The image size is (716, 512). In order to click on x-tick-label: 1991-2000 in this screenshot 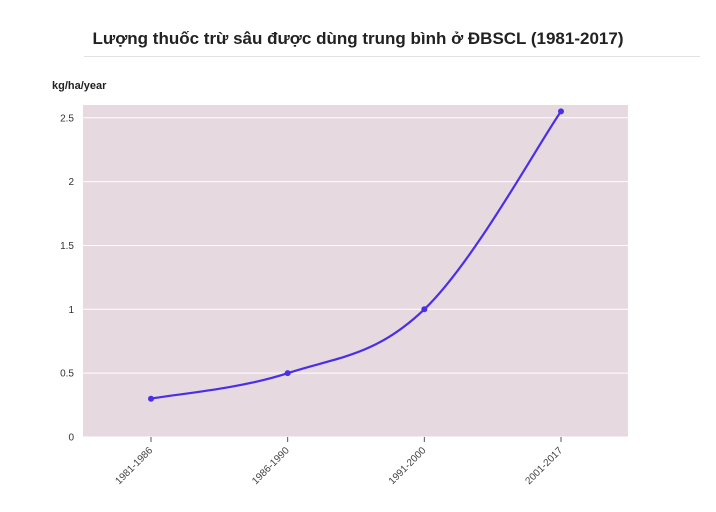, I will do `click(408, 466)`.